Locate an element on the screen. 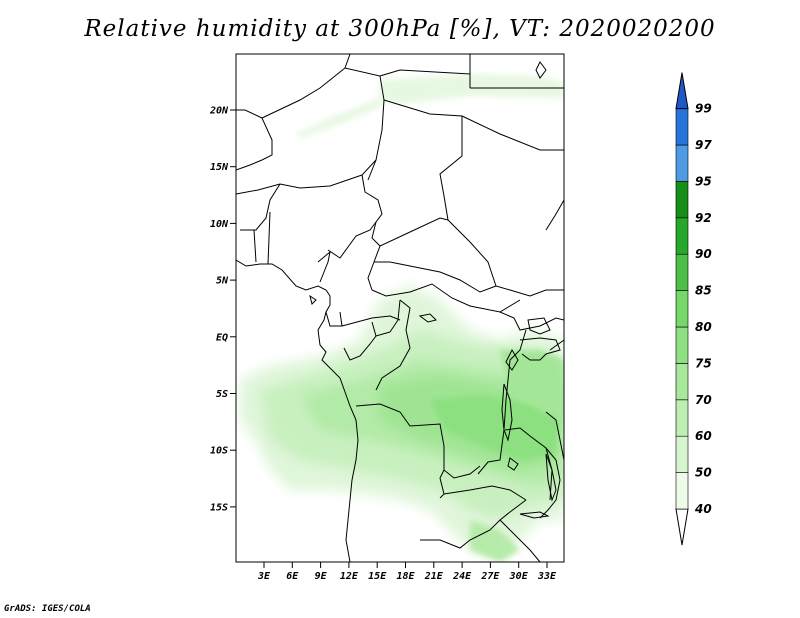  lon-tick-label: 6E is located at coordinates (292, 576).